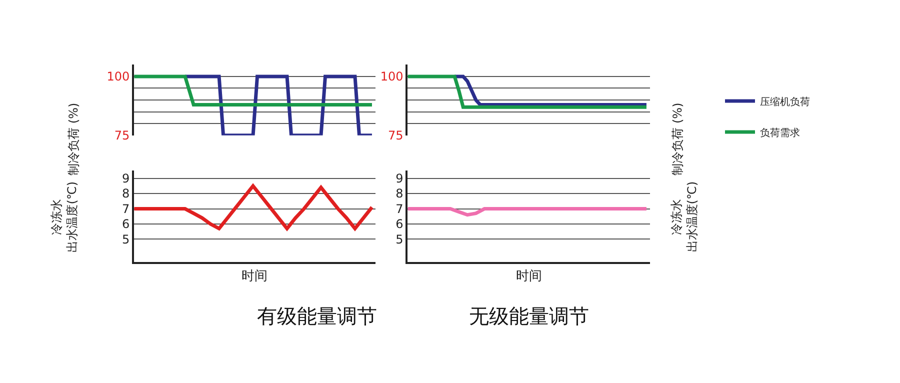 The width and height of the screenshot is (900, 383). I want to click on legend-label: 压缩机负荷, so click(785, 102).